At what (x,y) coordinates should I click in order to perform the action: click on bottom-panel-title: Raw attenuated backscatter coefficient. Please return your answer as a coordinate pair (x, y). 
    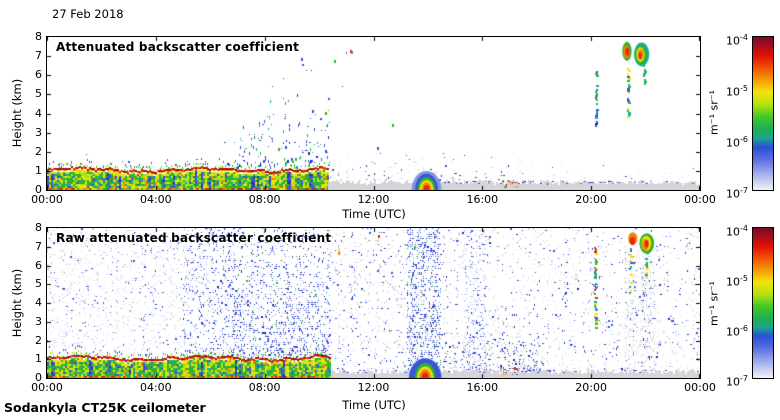
    Looking at the image, I should click on (194, 238).